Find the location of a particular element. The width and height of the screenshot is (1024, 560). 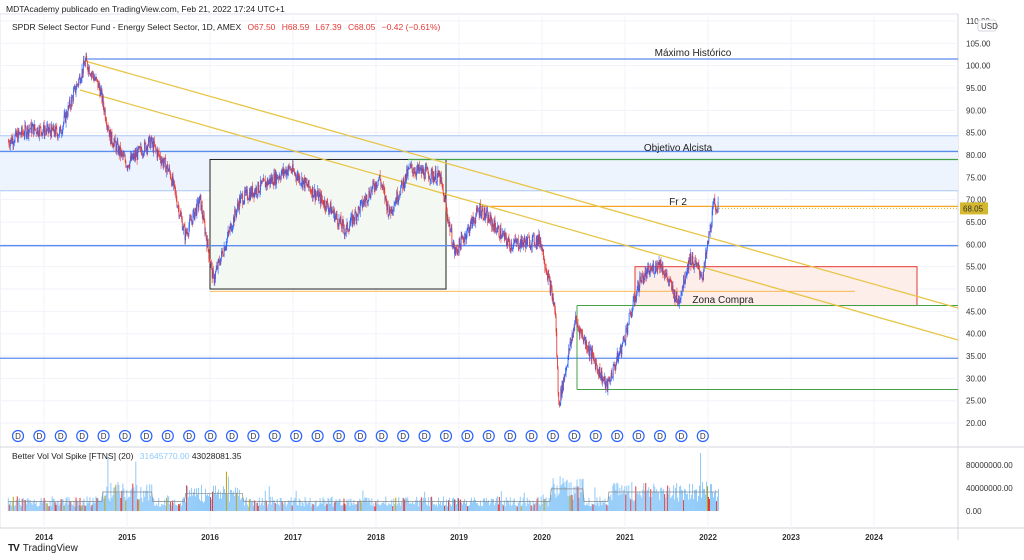

price-tick: 45.00 is located at coordinates (976, 311).